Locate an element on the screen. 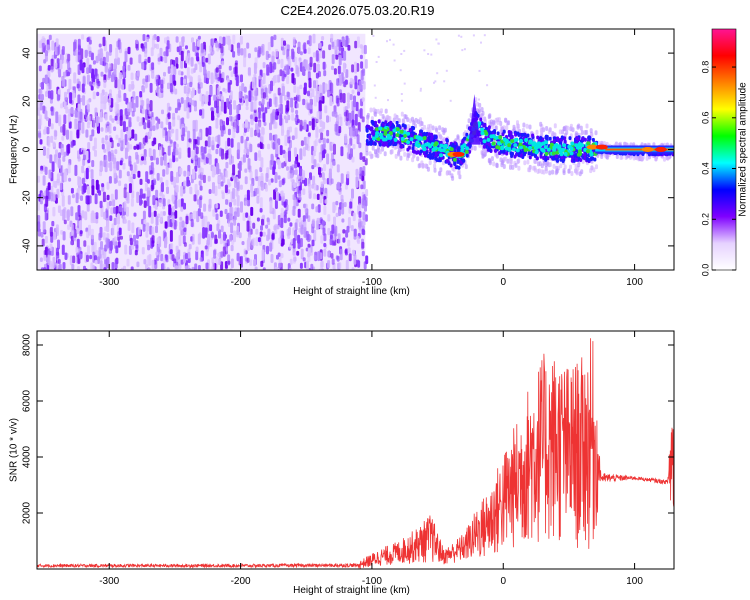 This screenshot has width=750, height=600. frequency-spike is located at coordinates (474, 119).